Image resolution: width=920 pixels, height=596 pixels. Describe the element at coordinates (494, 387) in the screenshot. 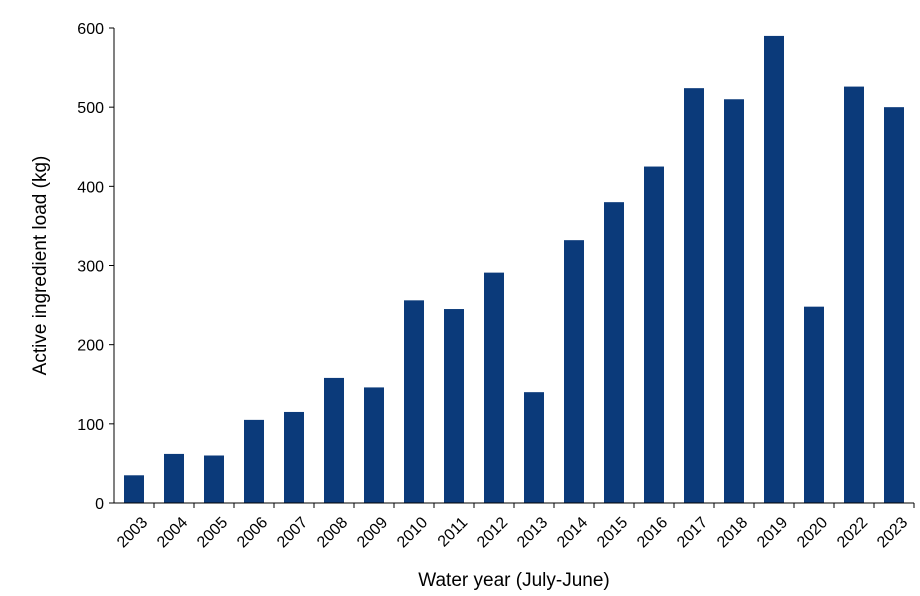

I see `bar-2012` at that location.